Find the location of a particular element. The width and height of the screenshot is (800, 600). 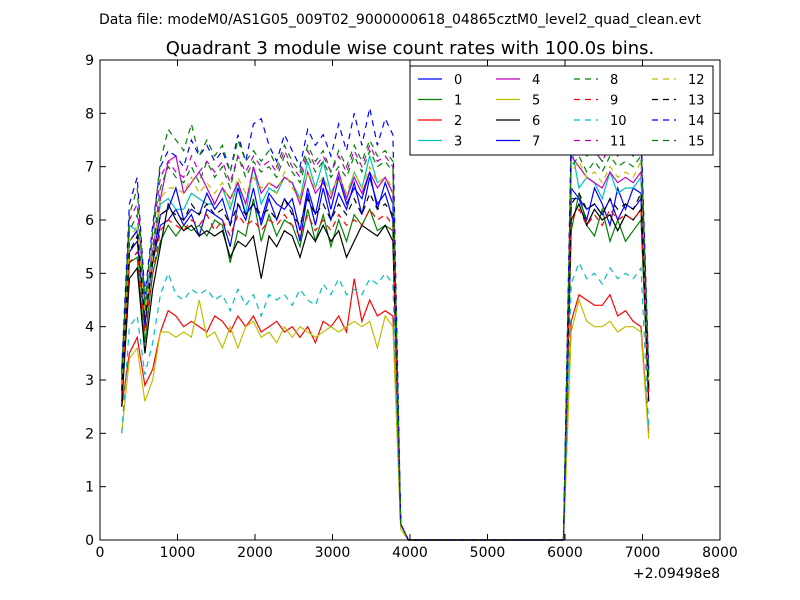

y-tick-label: 3 is located at coordinates (89, 381).